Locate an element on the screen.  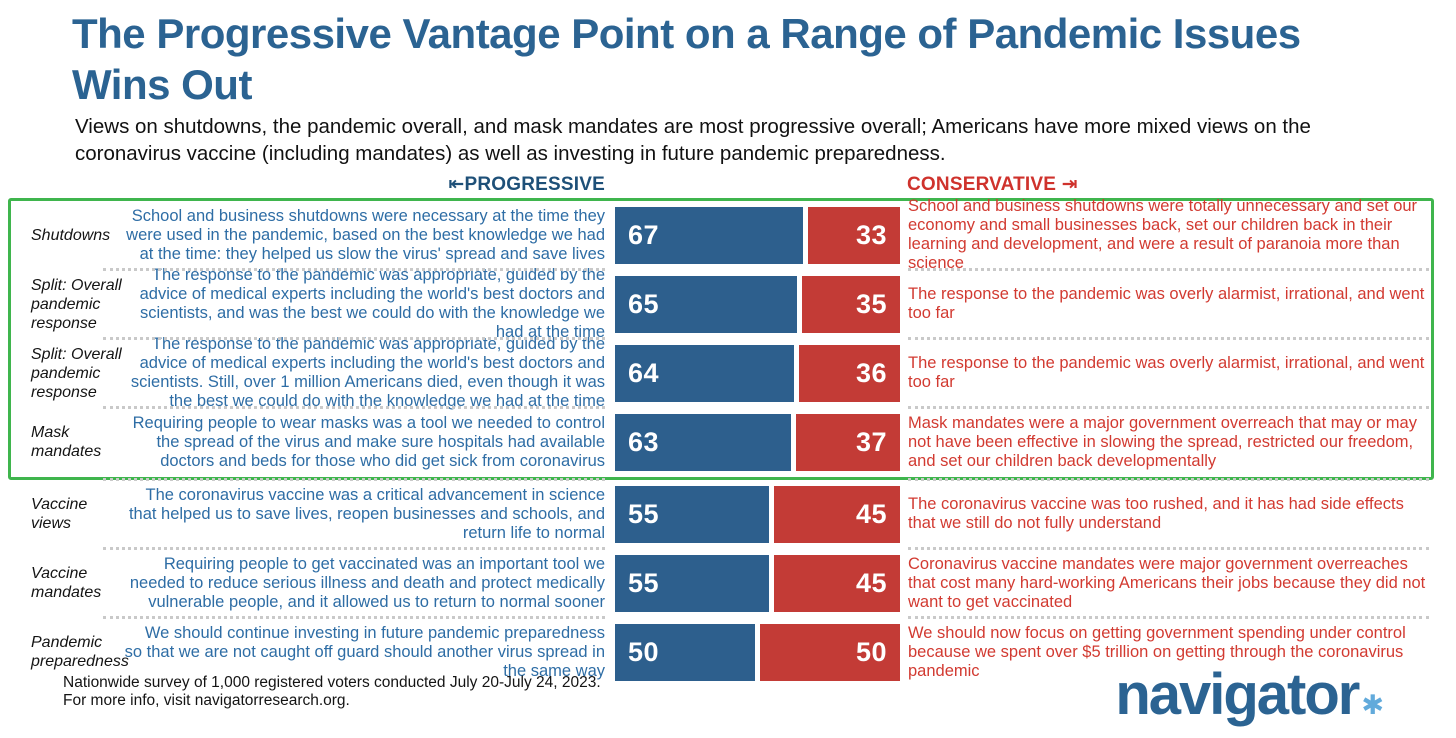
conservative-axis-label: CONSERVATIVE ⇥ is located at coordinates (992, 183).